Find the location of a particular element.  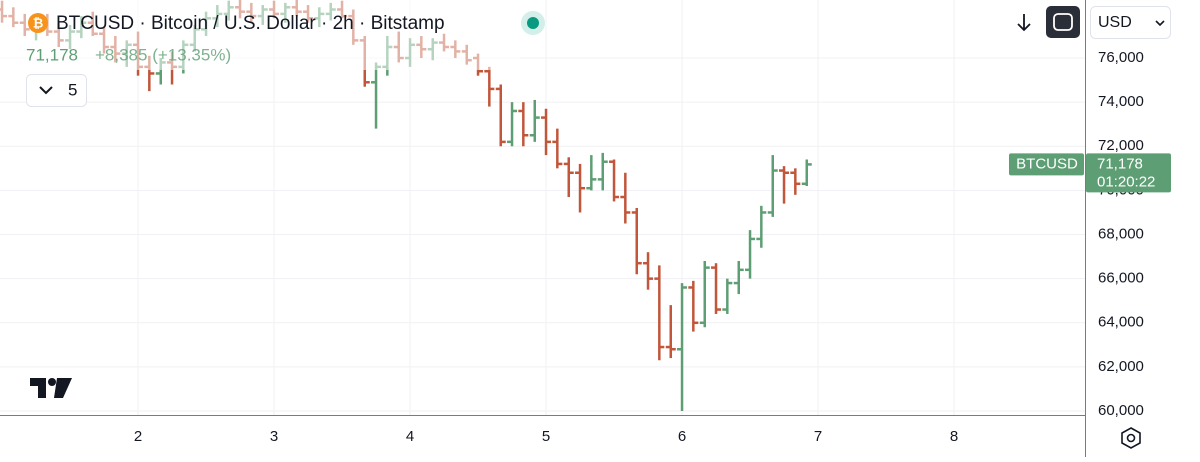

y-tick-label: 76,000 is located at coordinates (1121, 57).